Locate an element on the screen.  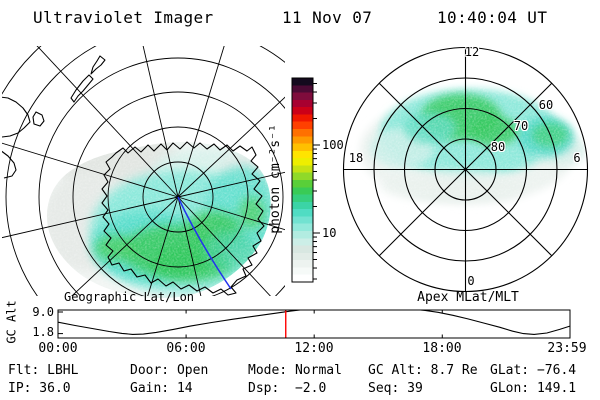
status-field: Dsp: −2.0 is located at coordinates (287, 388).